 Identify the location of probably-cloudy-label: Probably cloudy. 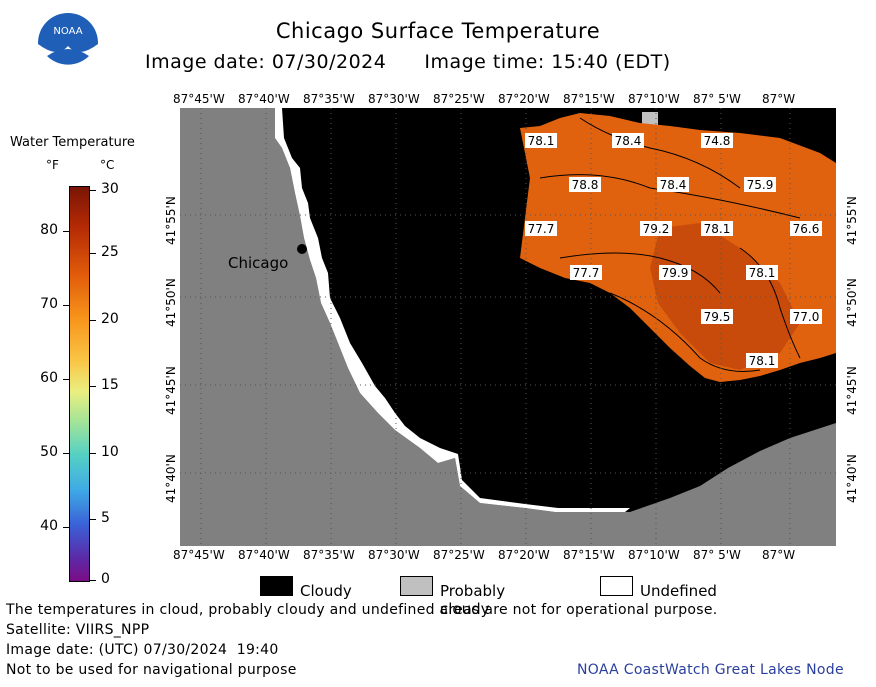
(473, 600).